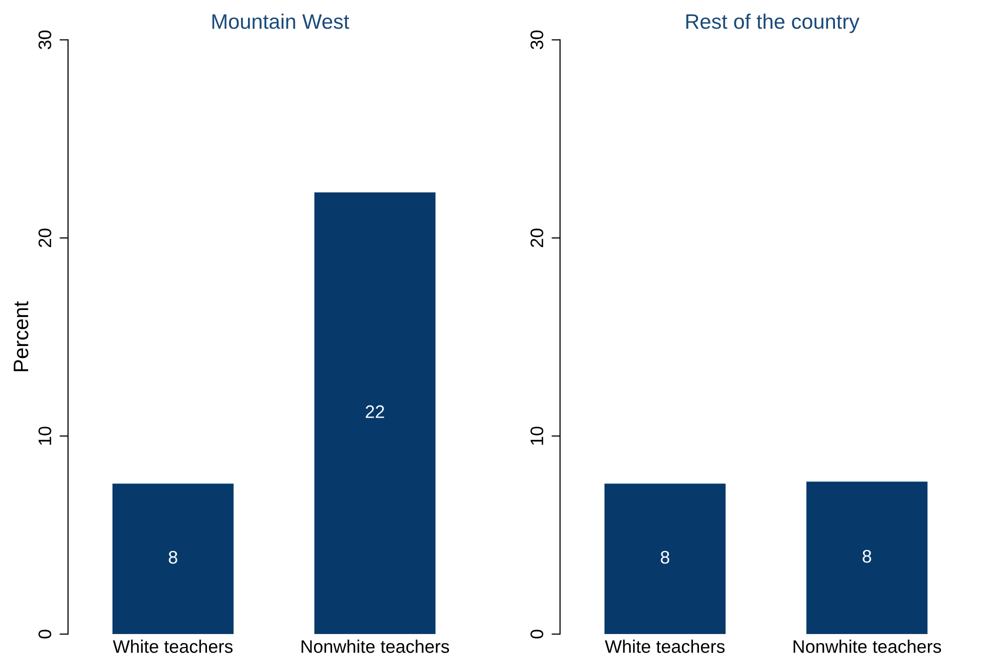 The height and width of the screenshot is (664, 986). What do you see at coordinates (281, 21) in the screenshot?
I see `chart-title: Mountain West` at bounding box center [281, 21].